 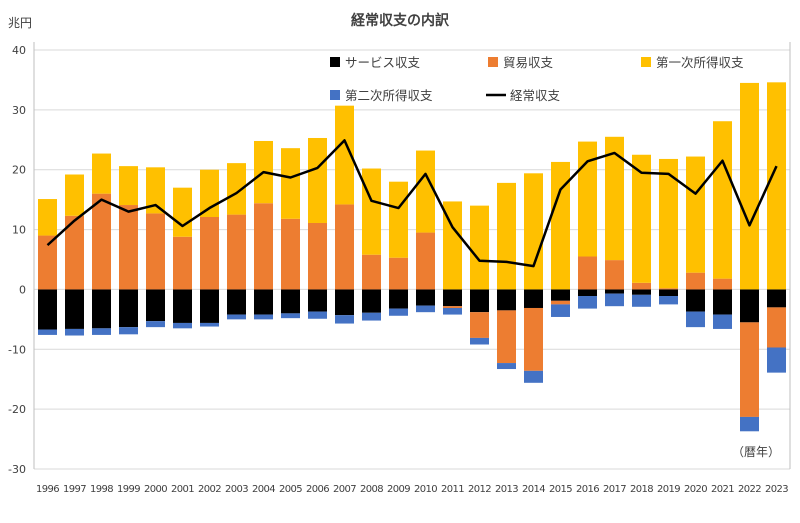 I want to click on bar-2016-第一次所得収支, so click(x=587, y=199).